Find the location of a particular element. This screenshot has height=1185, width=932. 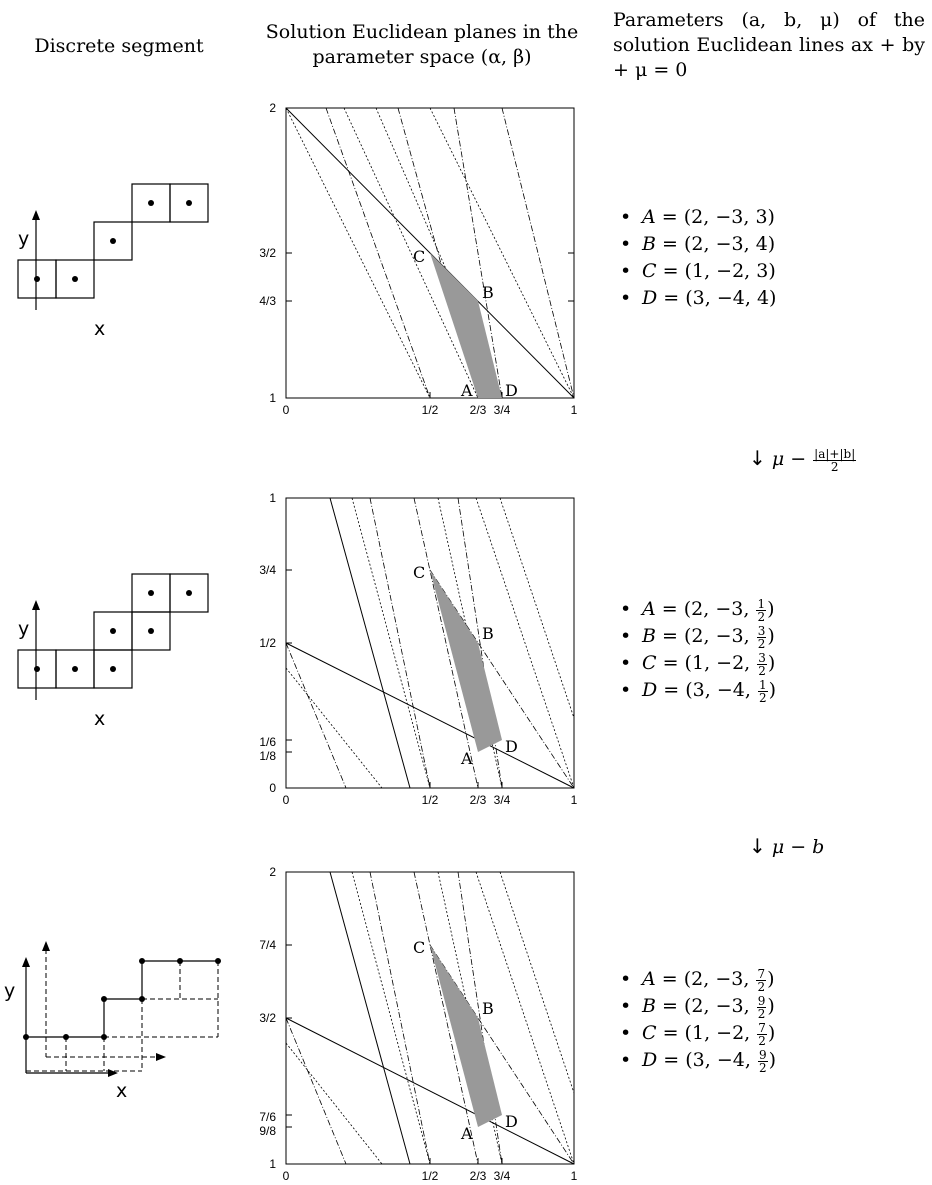

param-row: • A = (2, −3, 3) is located at coordinates (697, 217).